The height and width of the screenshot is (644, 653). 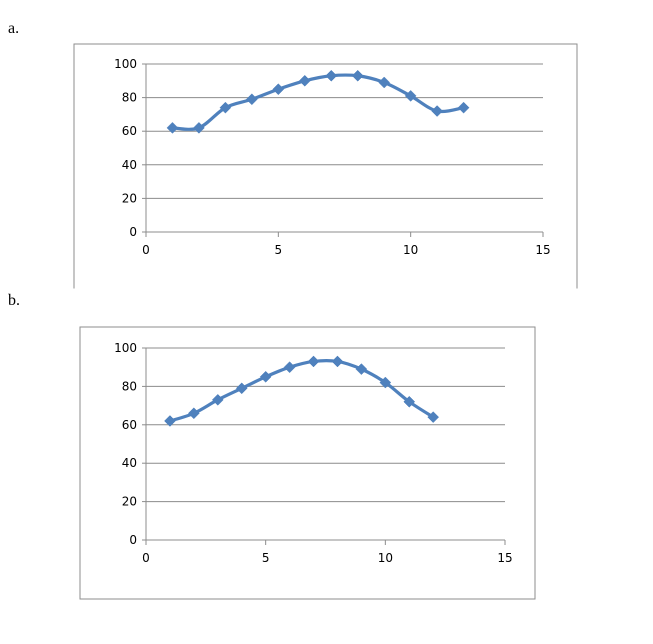 I want to click on chart-a-ytick-label-0: 0, so click(x=133, y=232).